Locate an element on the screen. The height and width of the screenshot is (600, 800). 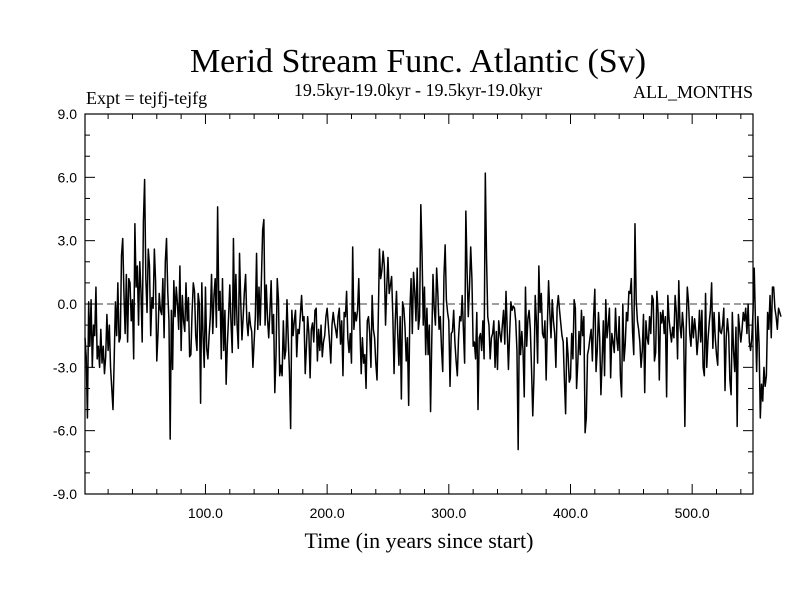
chart-subtitle: 19.5kyr-19.0kyr - 19.5kyr-19.0kyr is located at coordinates (418, 90).